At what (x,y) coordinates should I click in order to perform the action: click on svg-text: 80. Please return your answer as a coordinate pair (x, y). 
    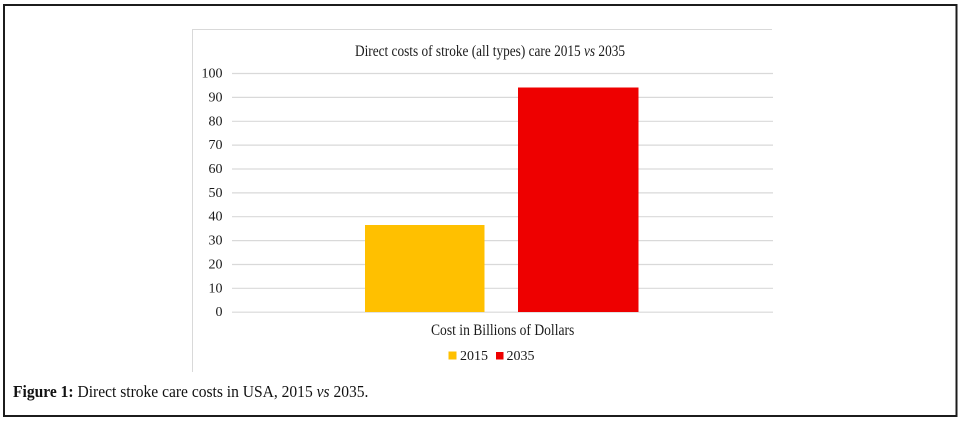
    Looking at the image, I should click on (216, 121).